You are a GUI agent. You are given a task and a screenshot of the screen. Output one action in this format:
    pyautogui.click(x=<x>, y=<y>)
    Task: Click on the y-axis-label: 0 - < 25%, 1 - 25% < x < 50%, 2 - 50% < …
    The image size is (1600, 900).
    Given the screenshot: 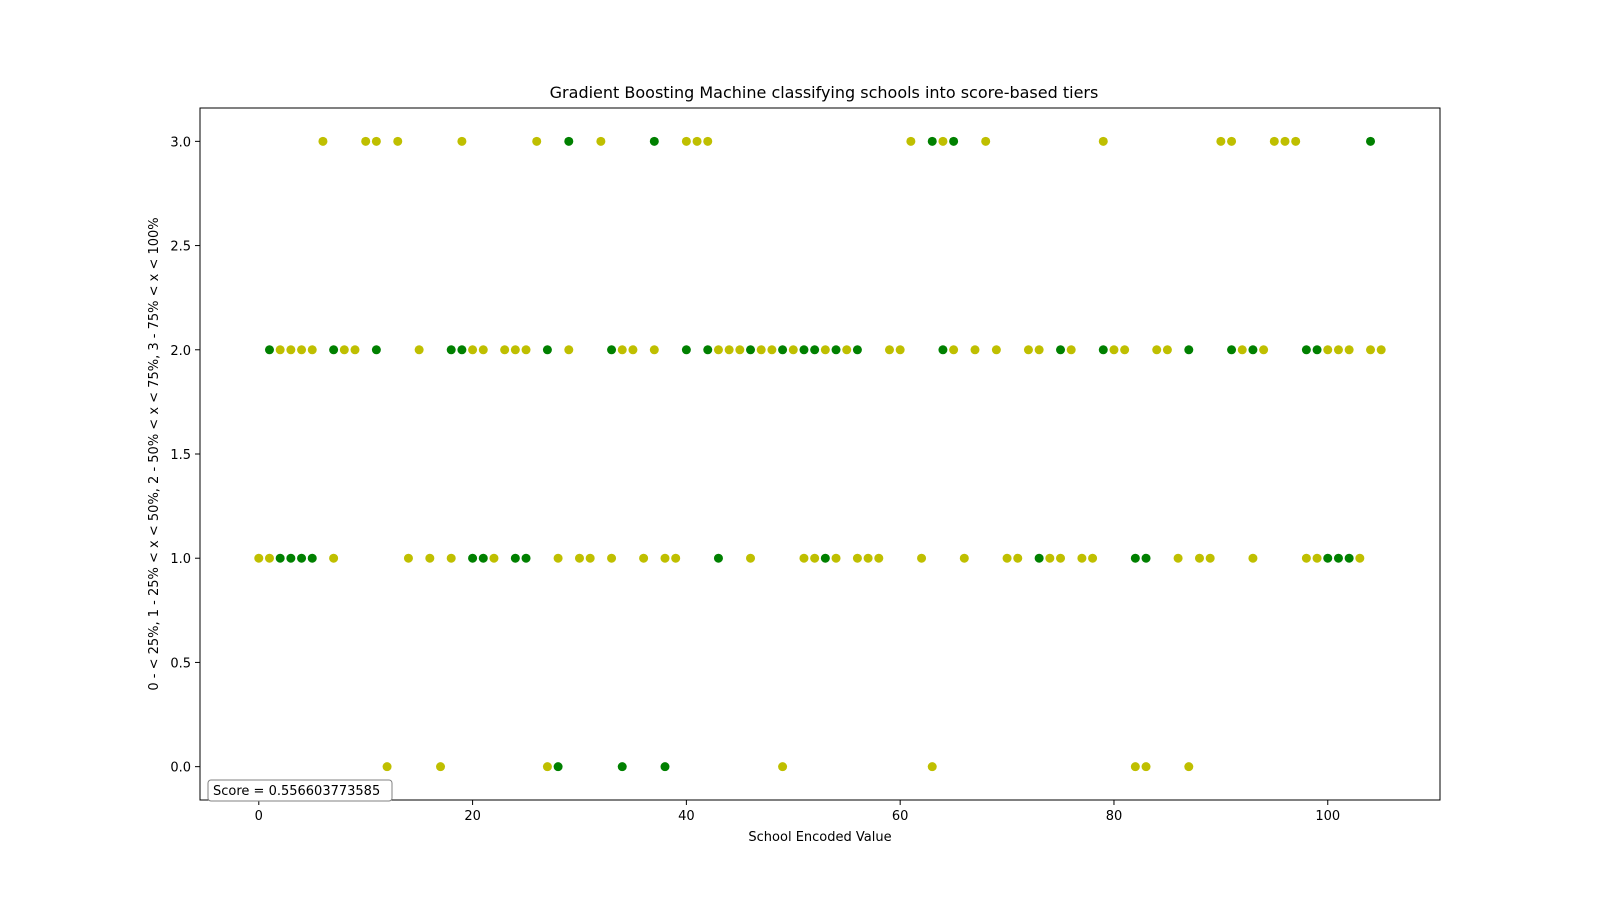 What is the action you would take?
    pyautogui.click(x=154, y=453)
    